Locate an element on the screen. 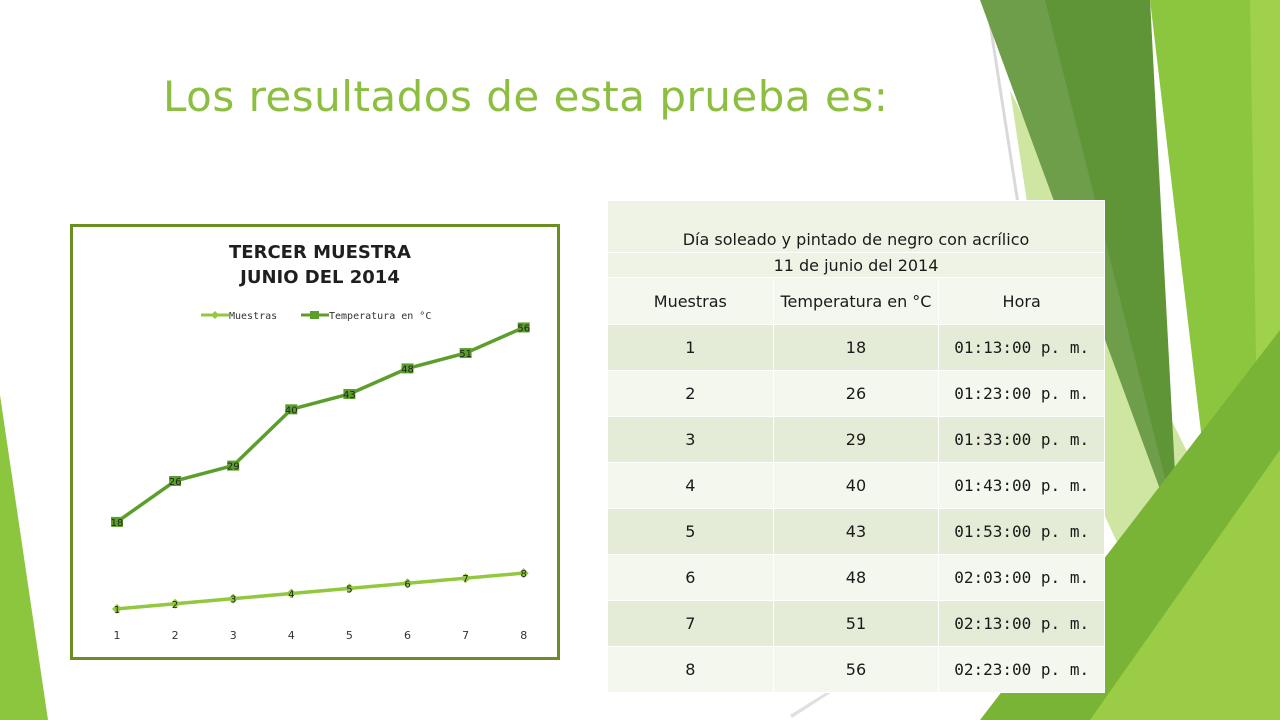  table-row: 6 48 02:03:00 p. m. is located at coordinates (856, 577).